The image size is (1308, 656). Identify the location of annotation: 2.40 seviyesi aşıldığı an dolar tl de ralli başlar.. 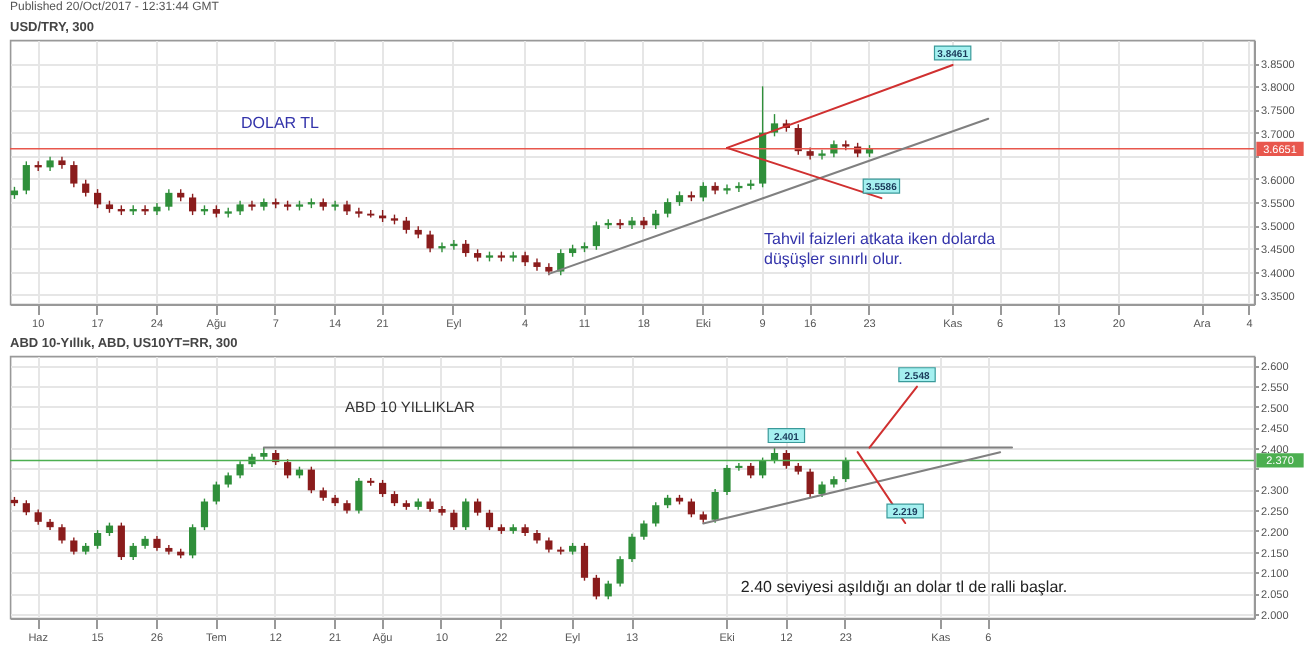
(904, 587).